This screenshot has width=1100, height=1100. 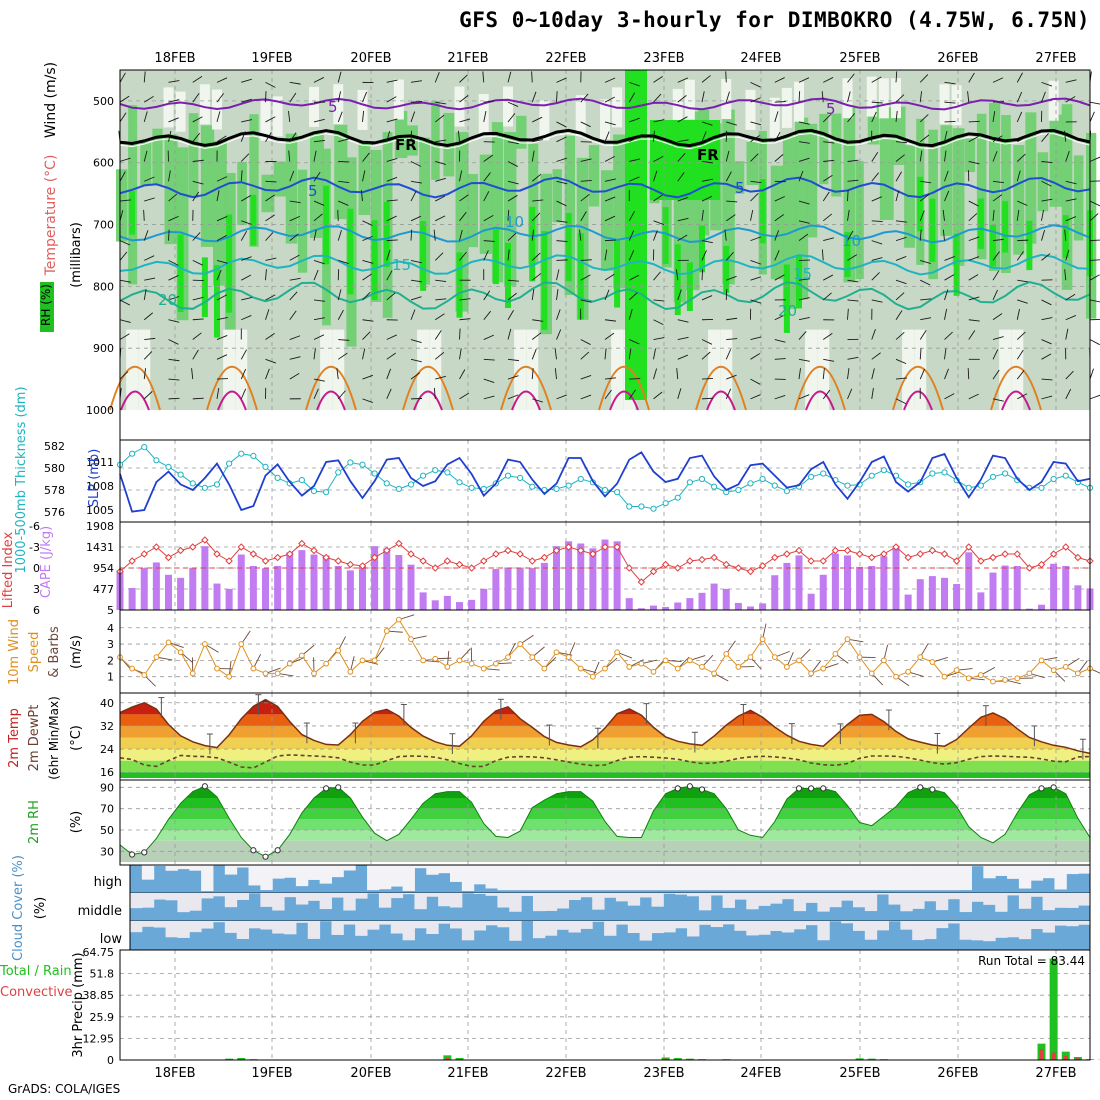 What do you see at coordinates (107, 809) in the screenshot?
I see `rh-tick-label: 70` at bounding box center [107, 809].